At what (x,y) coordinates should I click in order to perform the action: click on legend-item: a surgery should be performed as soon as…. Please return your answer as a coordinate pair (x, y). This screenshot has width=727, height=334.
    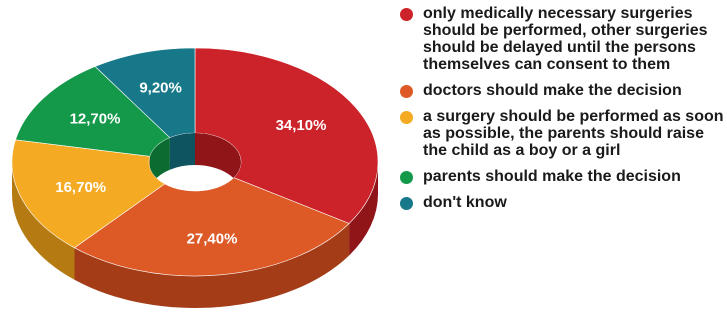
    Looking at the image, I should click on (562, 133).